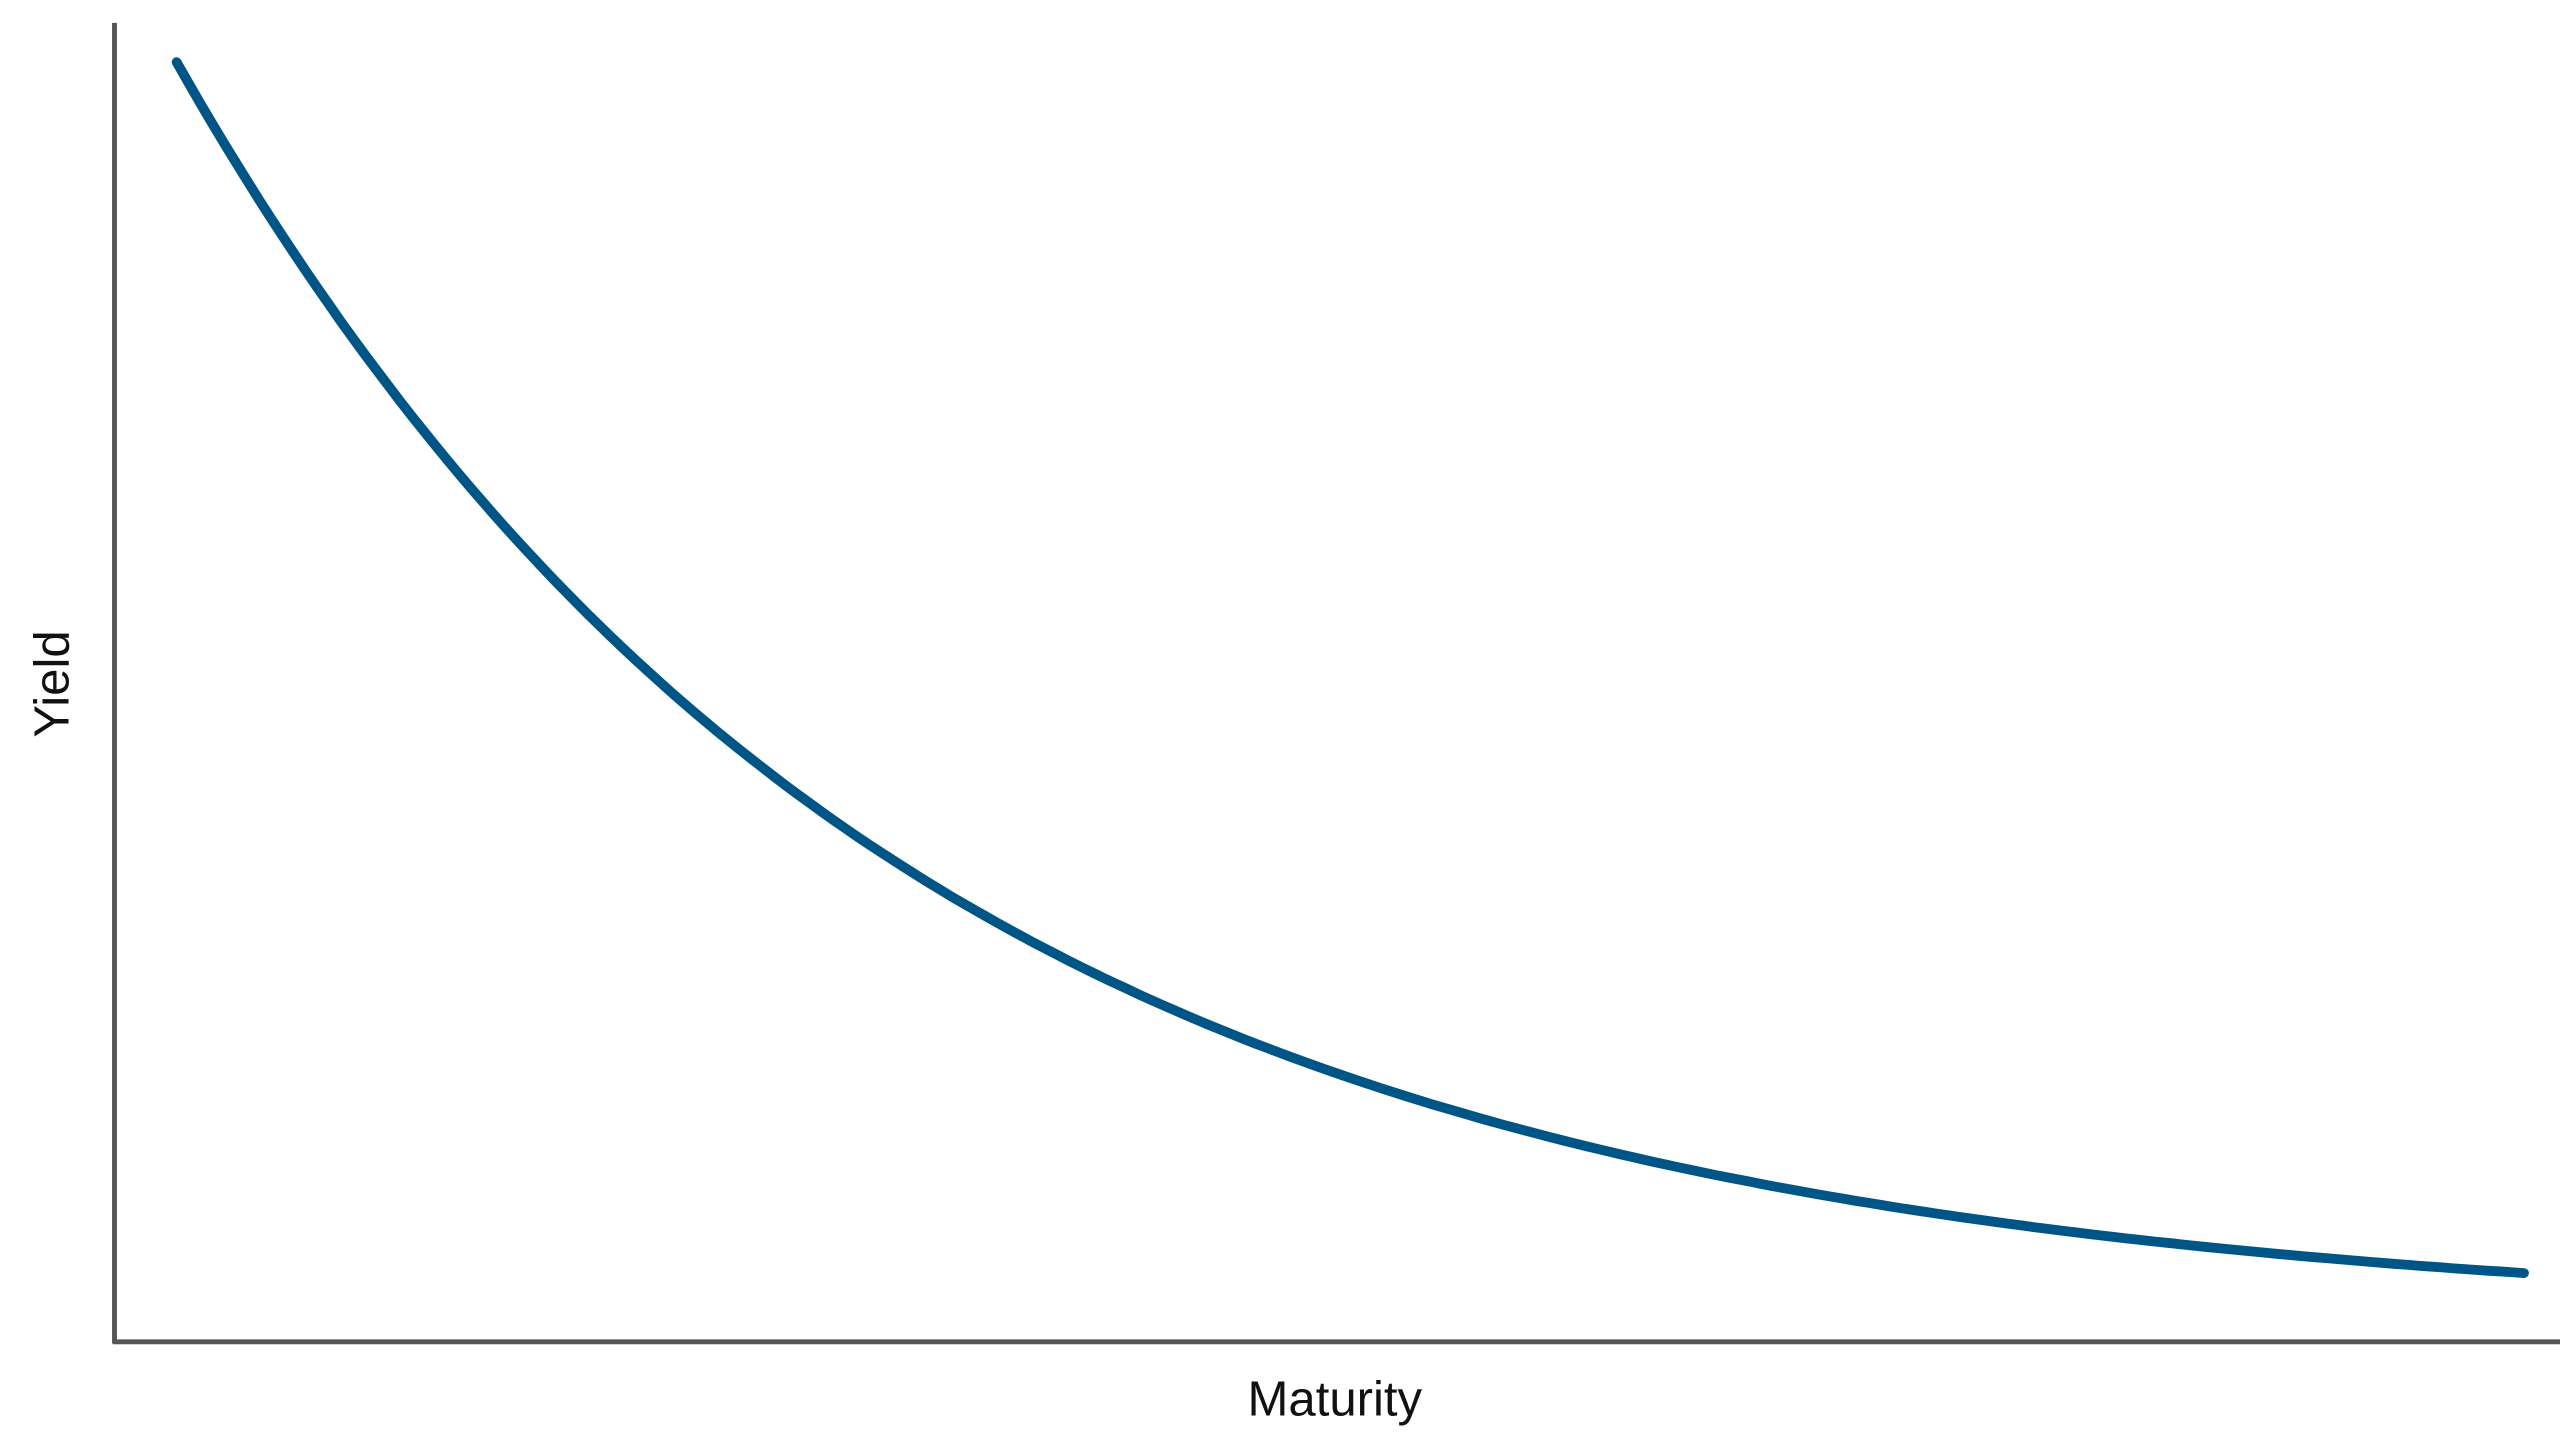 This screenshot has height=1440, width=2560. What do you see at coordinates (53, 683) in the screenshot?
I see `y-axis-label: Yield` at bounding box center [53, 683].